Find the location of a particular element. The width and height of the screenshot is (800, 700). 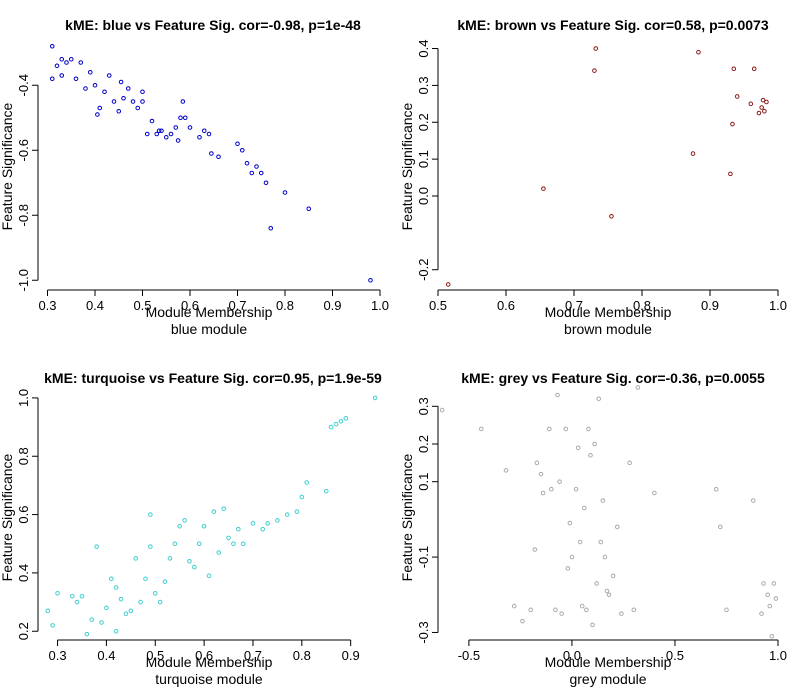

y-tick-label: 0.2 is located at coordinates (23, 631).